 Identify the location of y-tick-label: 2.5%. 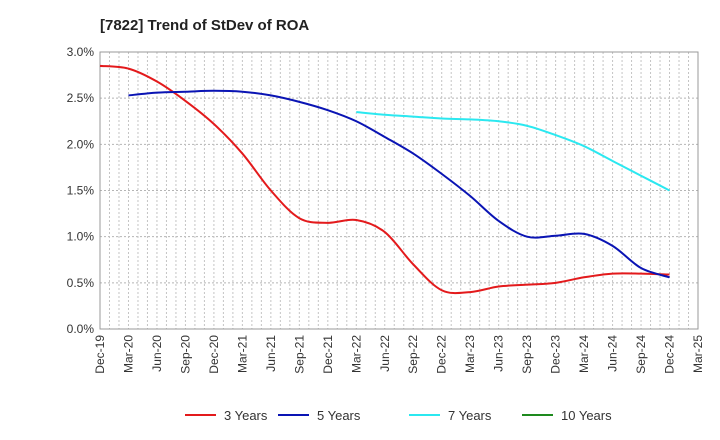
(81, 98).